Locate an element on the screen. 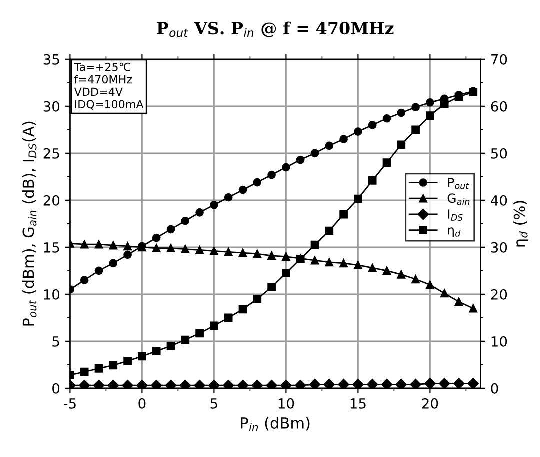 The width and height of the screenshot is (540, 457). y2-tick-label: 50 is located at coordinates (499, 153).